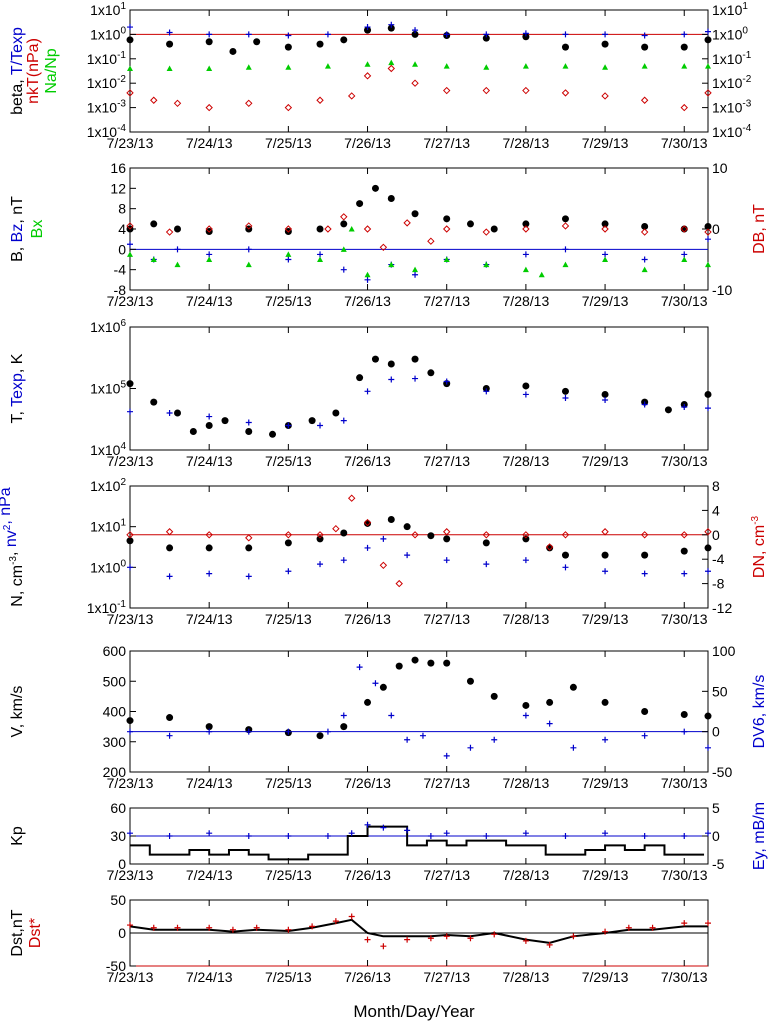  Describe the element at coordinates (108, 326) in the screenshot. I see `y-tick-label: 1x10⁶` at that location.